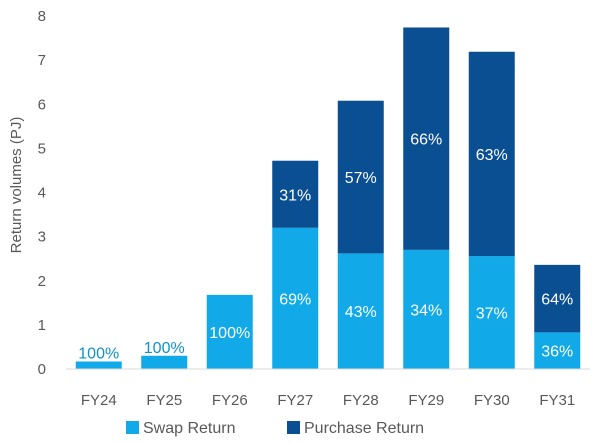  I want to click on legend-label: Purchase Return, so click(364, 428).